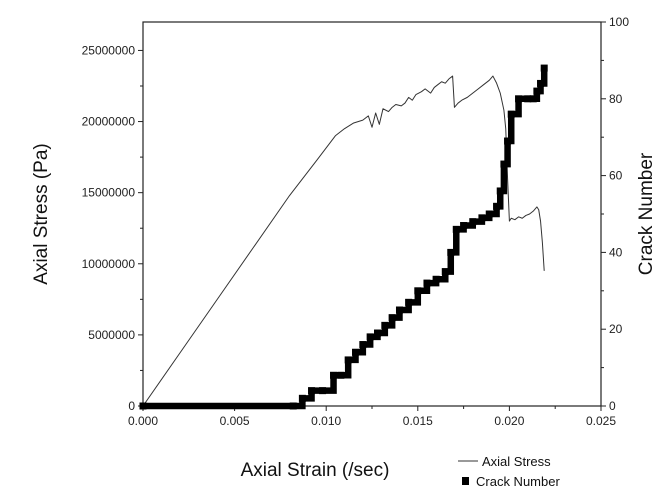 The height and width of the screenshot is (498, 667). I want to click on legend-label-axial-stress: Axial Stress, so click(516, 461).